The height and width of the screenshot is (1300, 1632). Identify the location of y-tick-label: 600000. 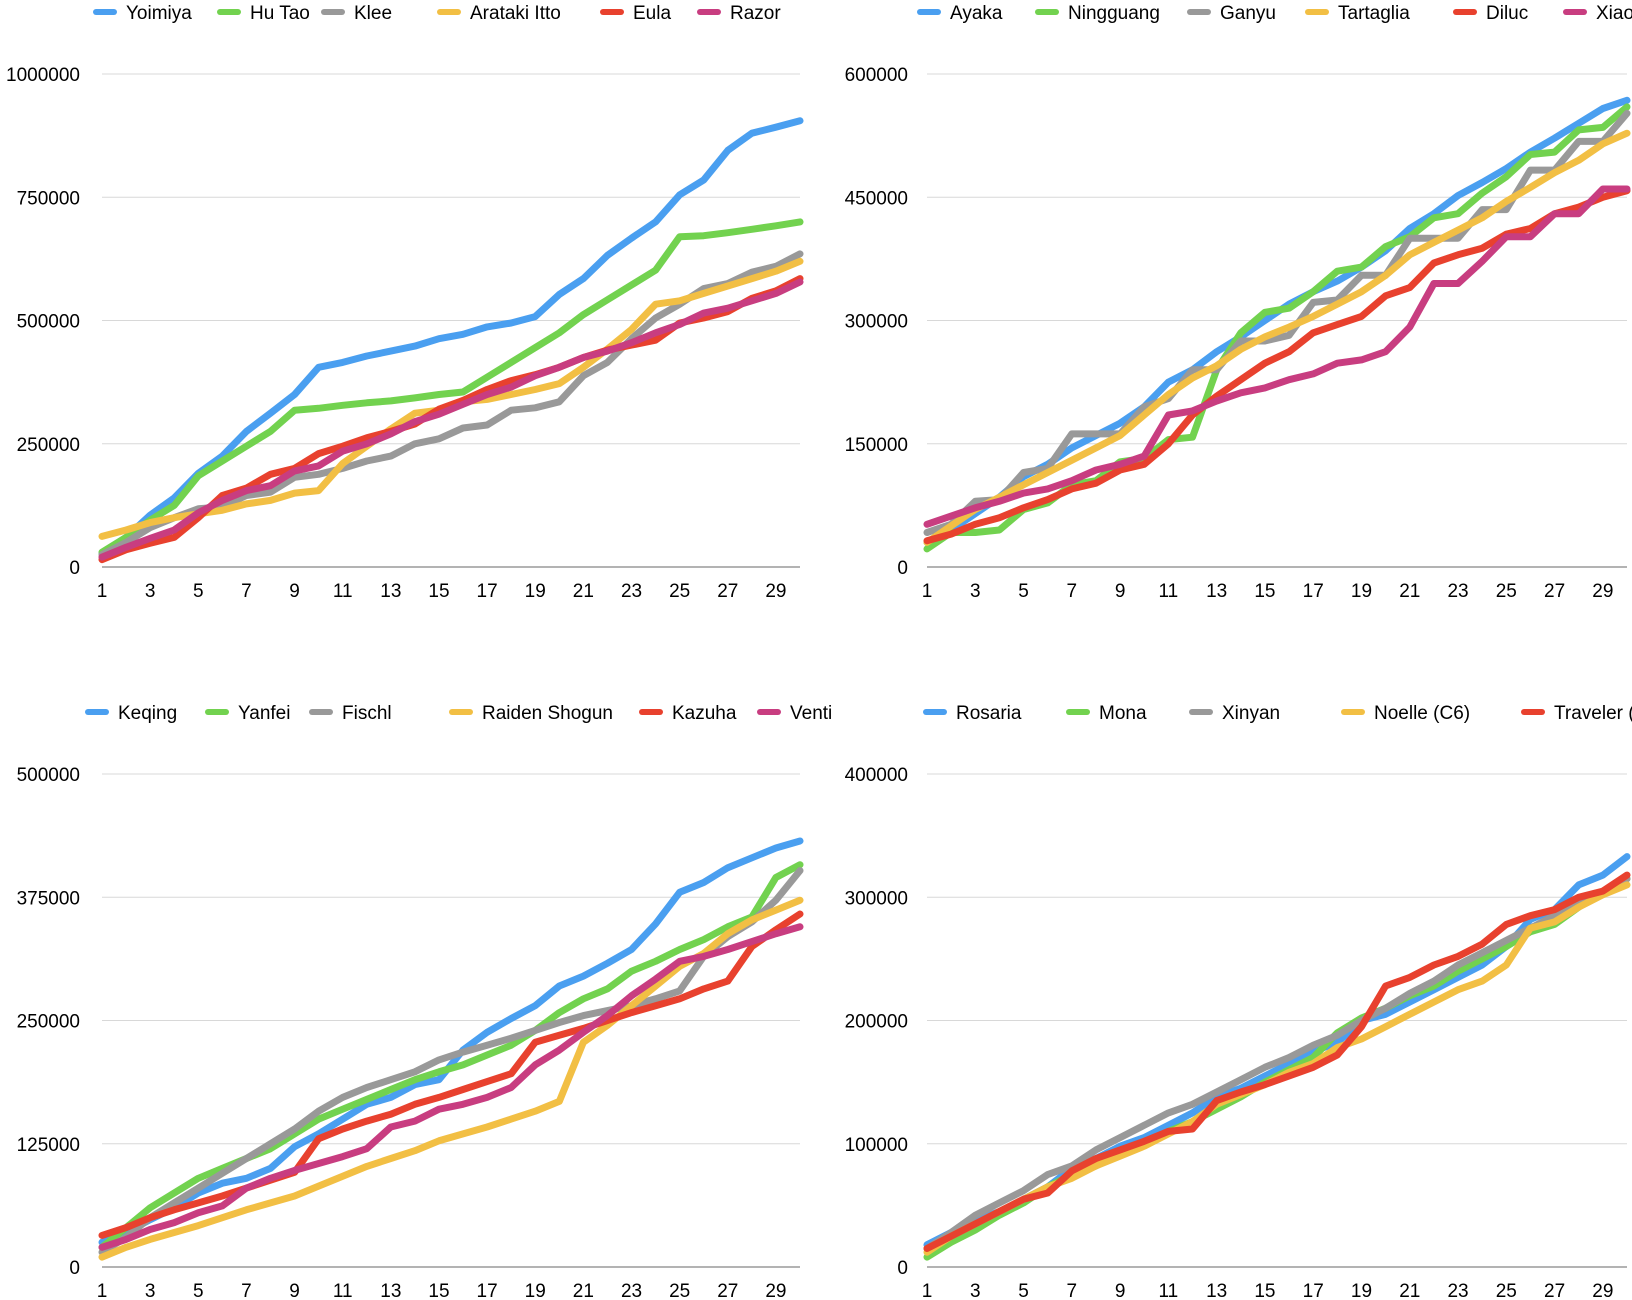
(876, 75).